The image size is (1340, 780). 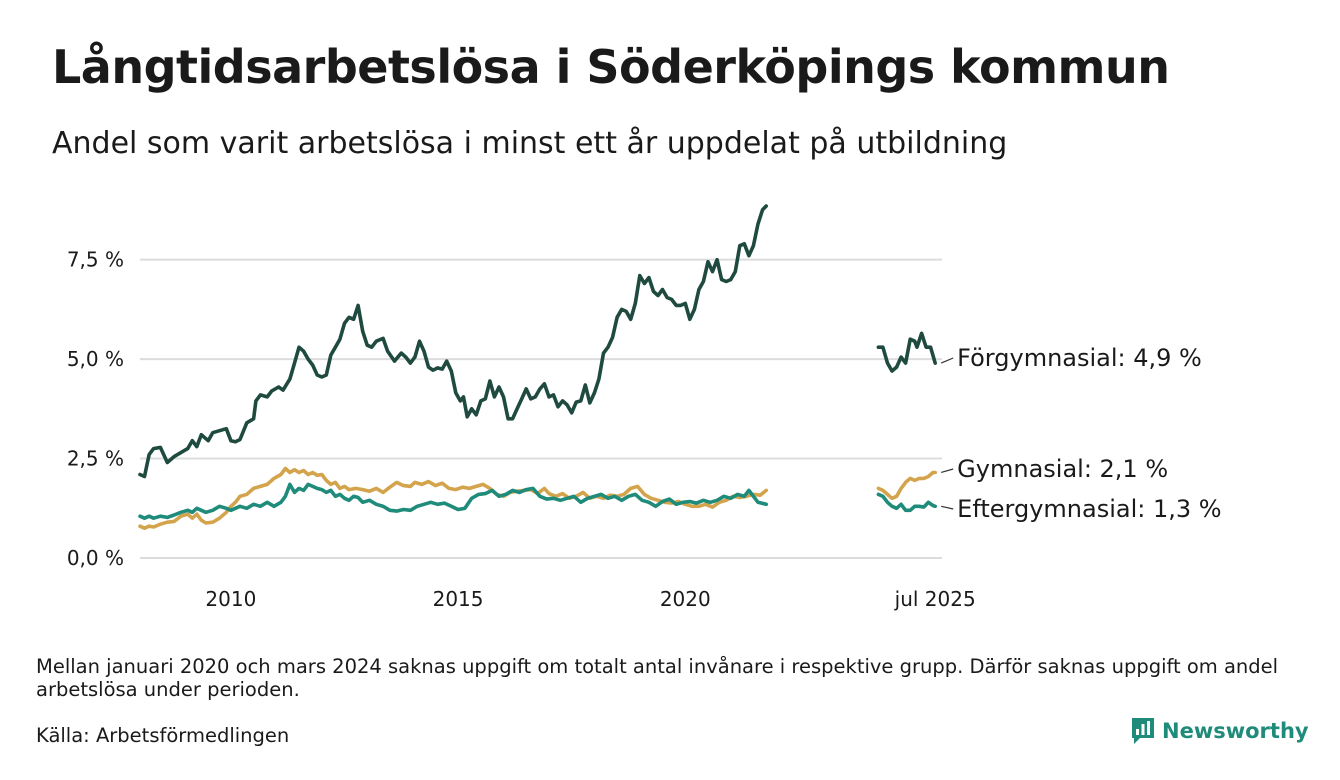 What do you see at coordinates (685, 599) in the screenshot?
I see `x-tick-label: 2020` at bounding box center [685, 599].